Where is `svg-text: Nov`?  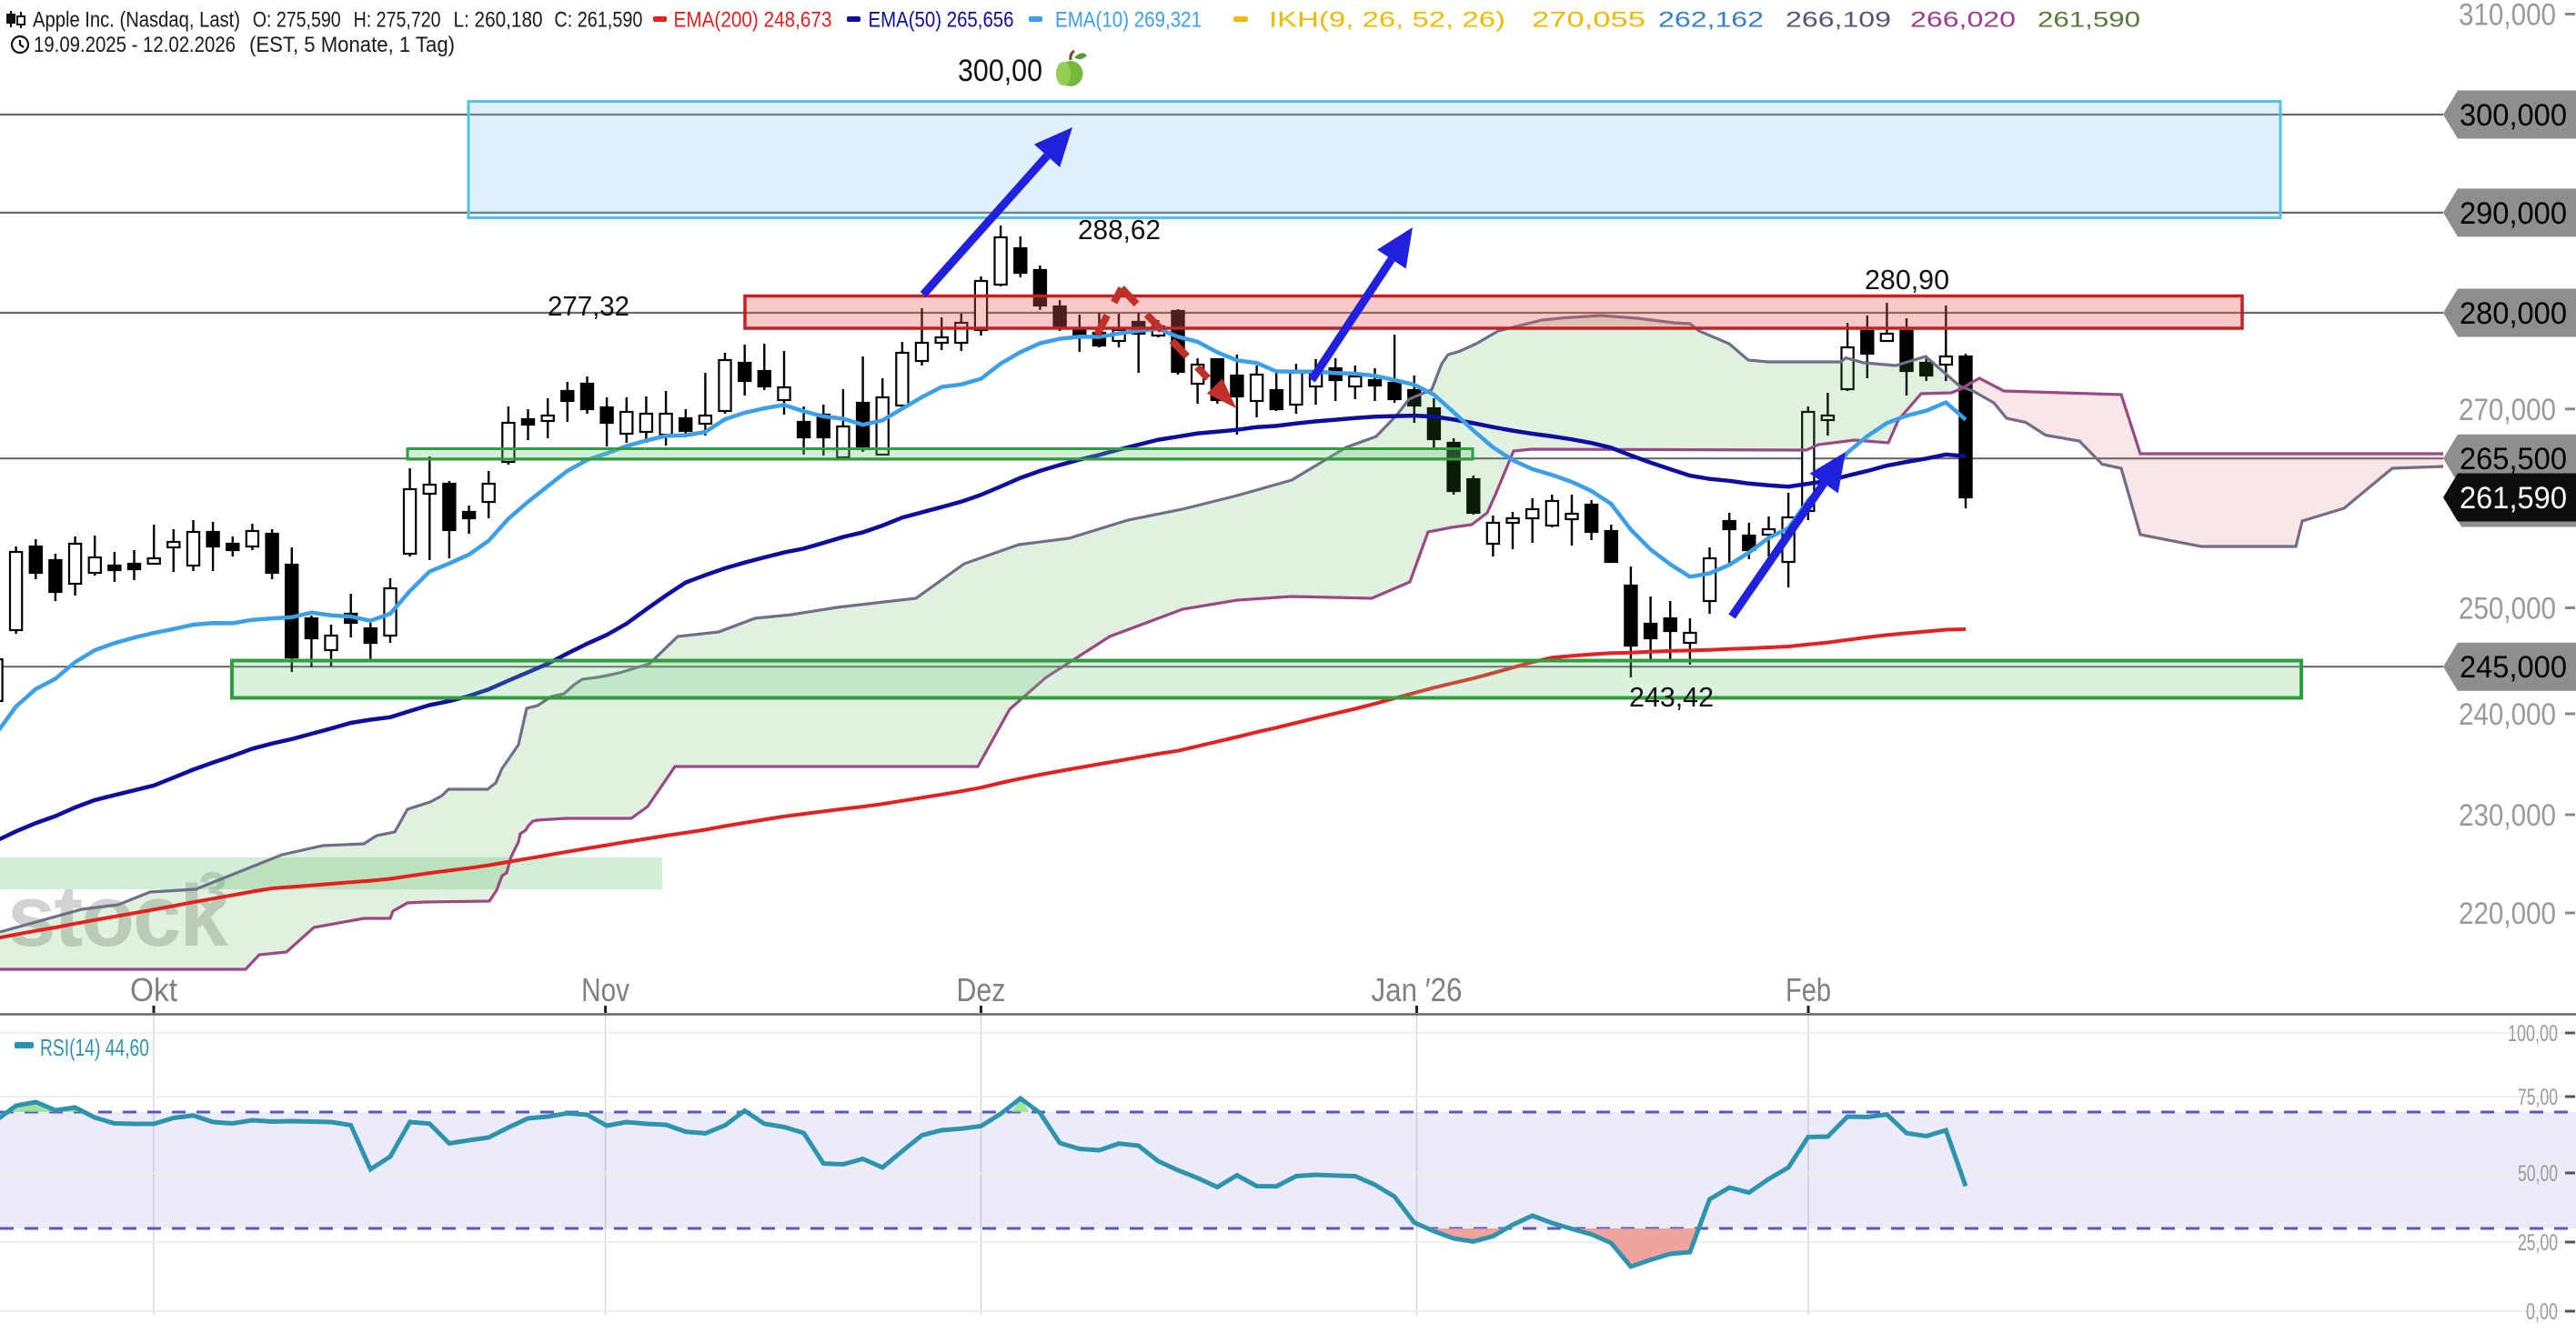 svg-text: Nov is located at coordinates (605, 990).